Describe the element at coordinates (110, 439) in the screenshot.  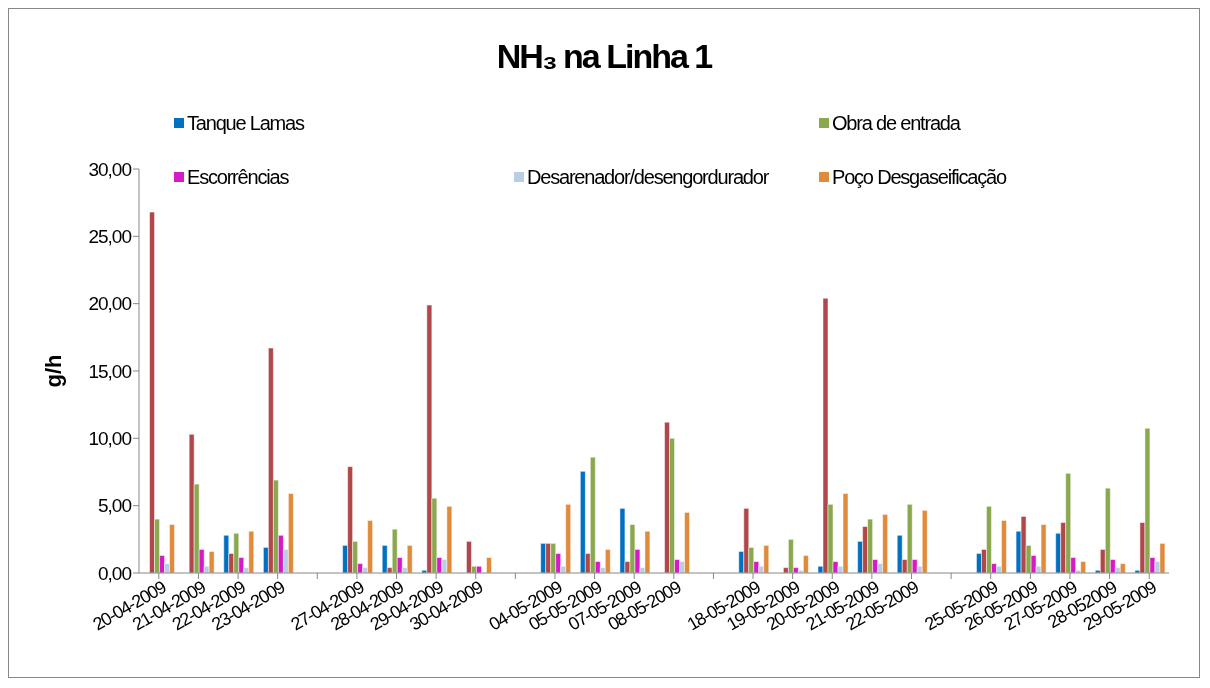
I see `y-tick-label: 10,00` at that location.